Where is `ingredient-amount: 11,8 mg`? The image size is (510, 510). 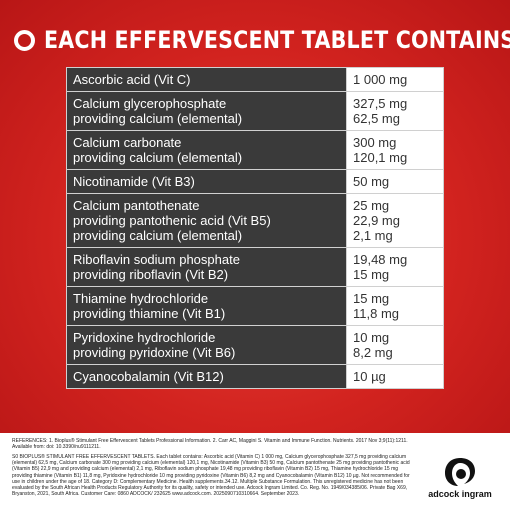
ingredient-amount: 11,8 mg is located at coordinates (376, 313).